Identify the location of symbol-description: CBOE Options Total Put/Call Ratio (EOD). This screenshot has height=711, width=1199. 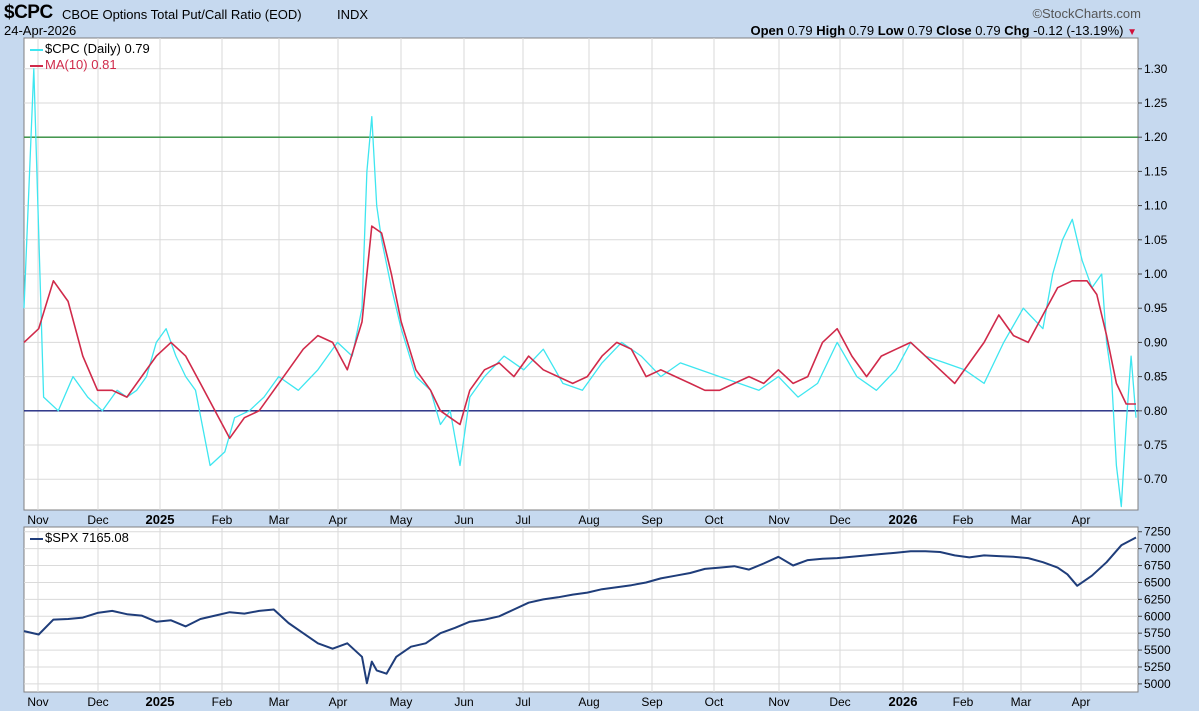
(182, 14).